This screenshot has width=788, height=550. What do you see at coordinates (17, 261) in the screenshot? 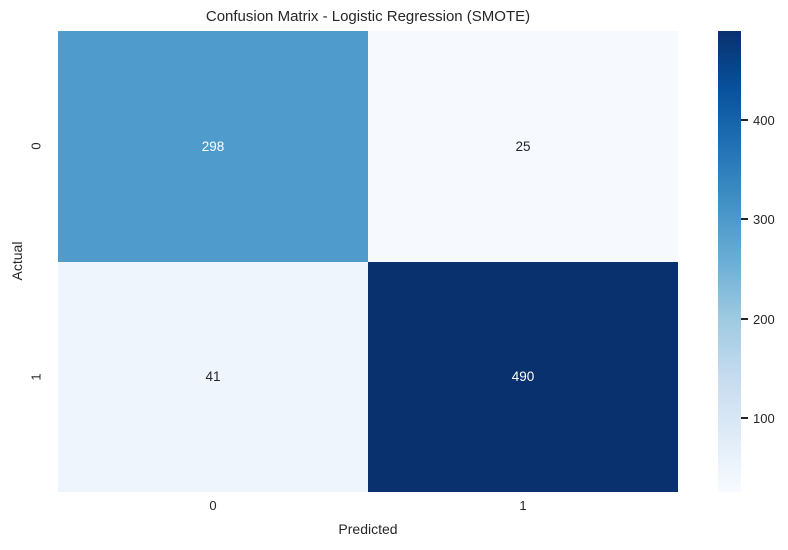
I see `y-axis-label: Actual` at bounding box center [17, 261].